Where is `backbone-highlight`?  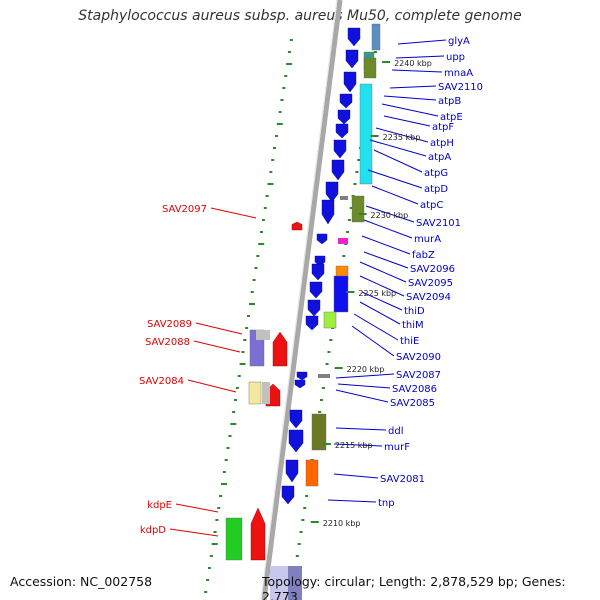 backbone-highlight is located at coordinates (299, 300).